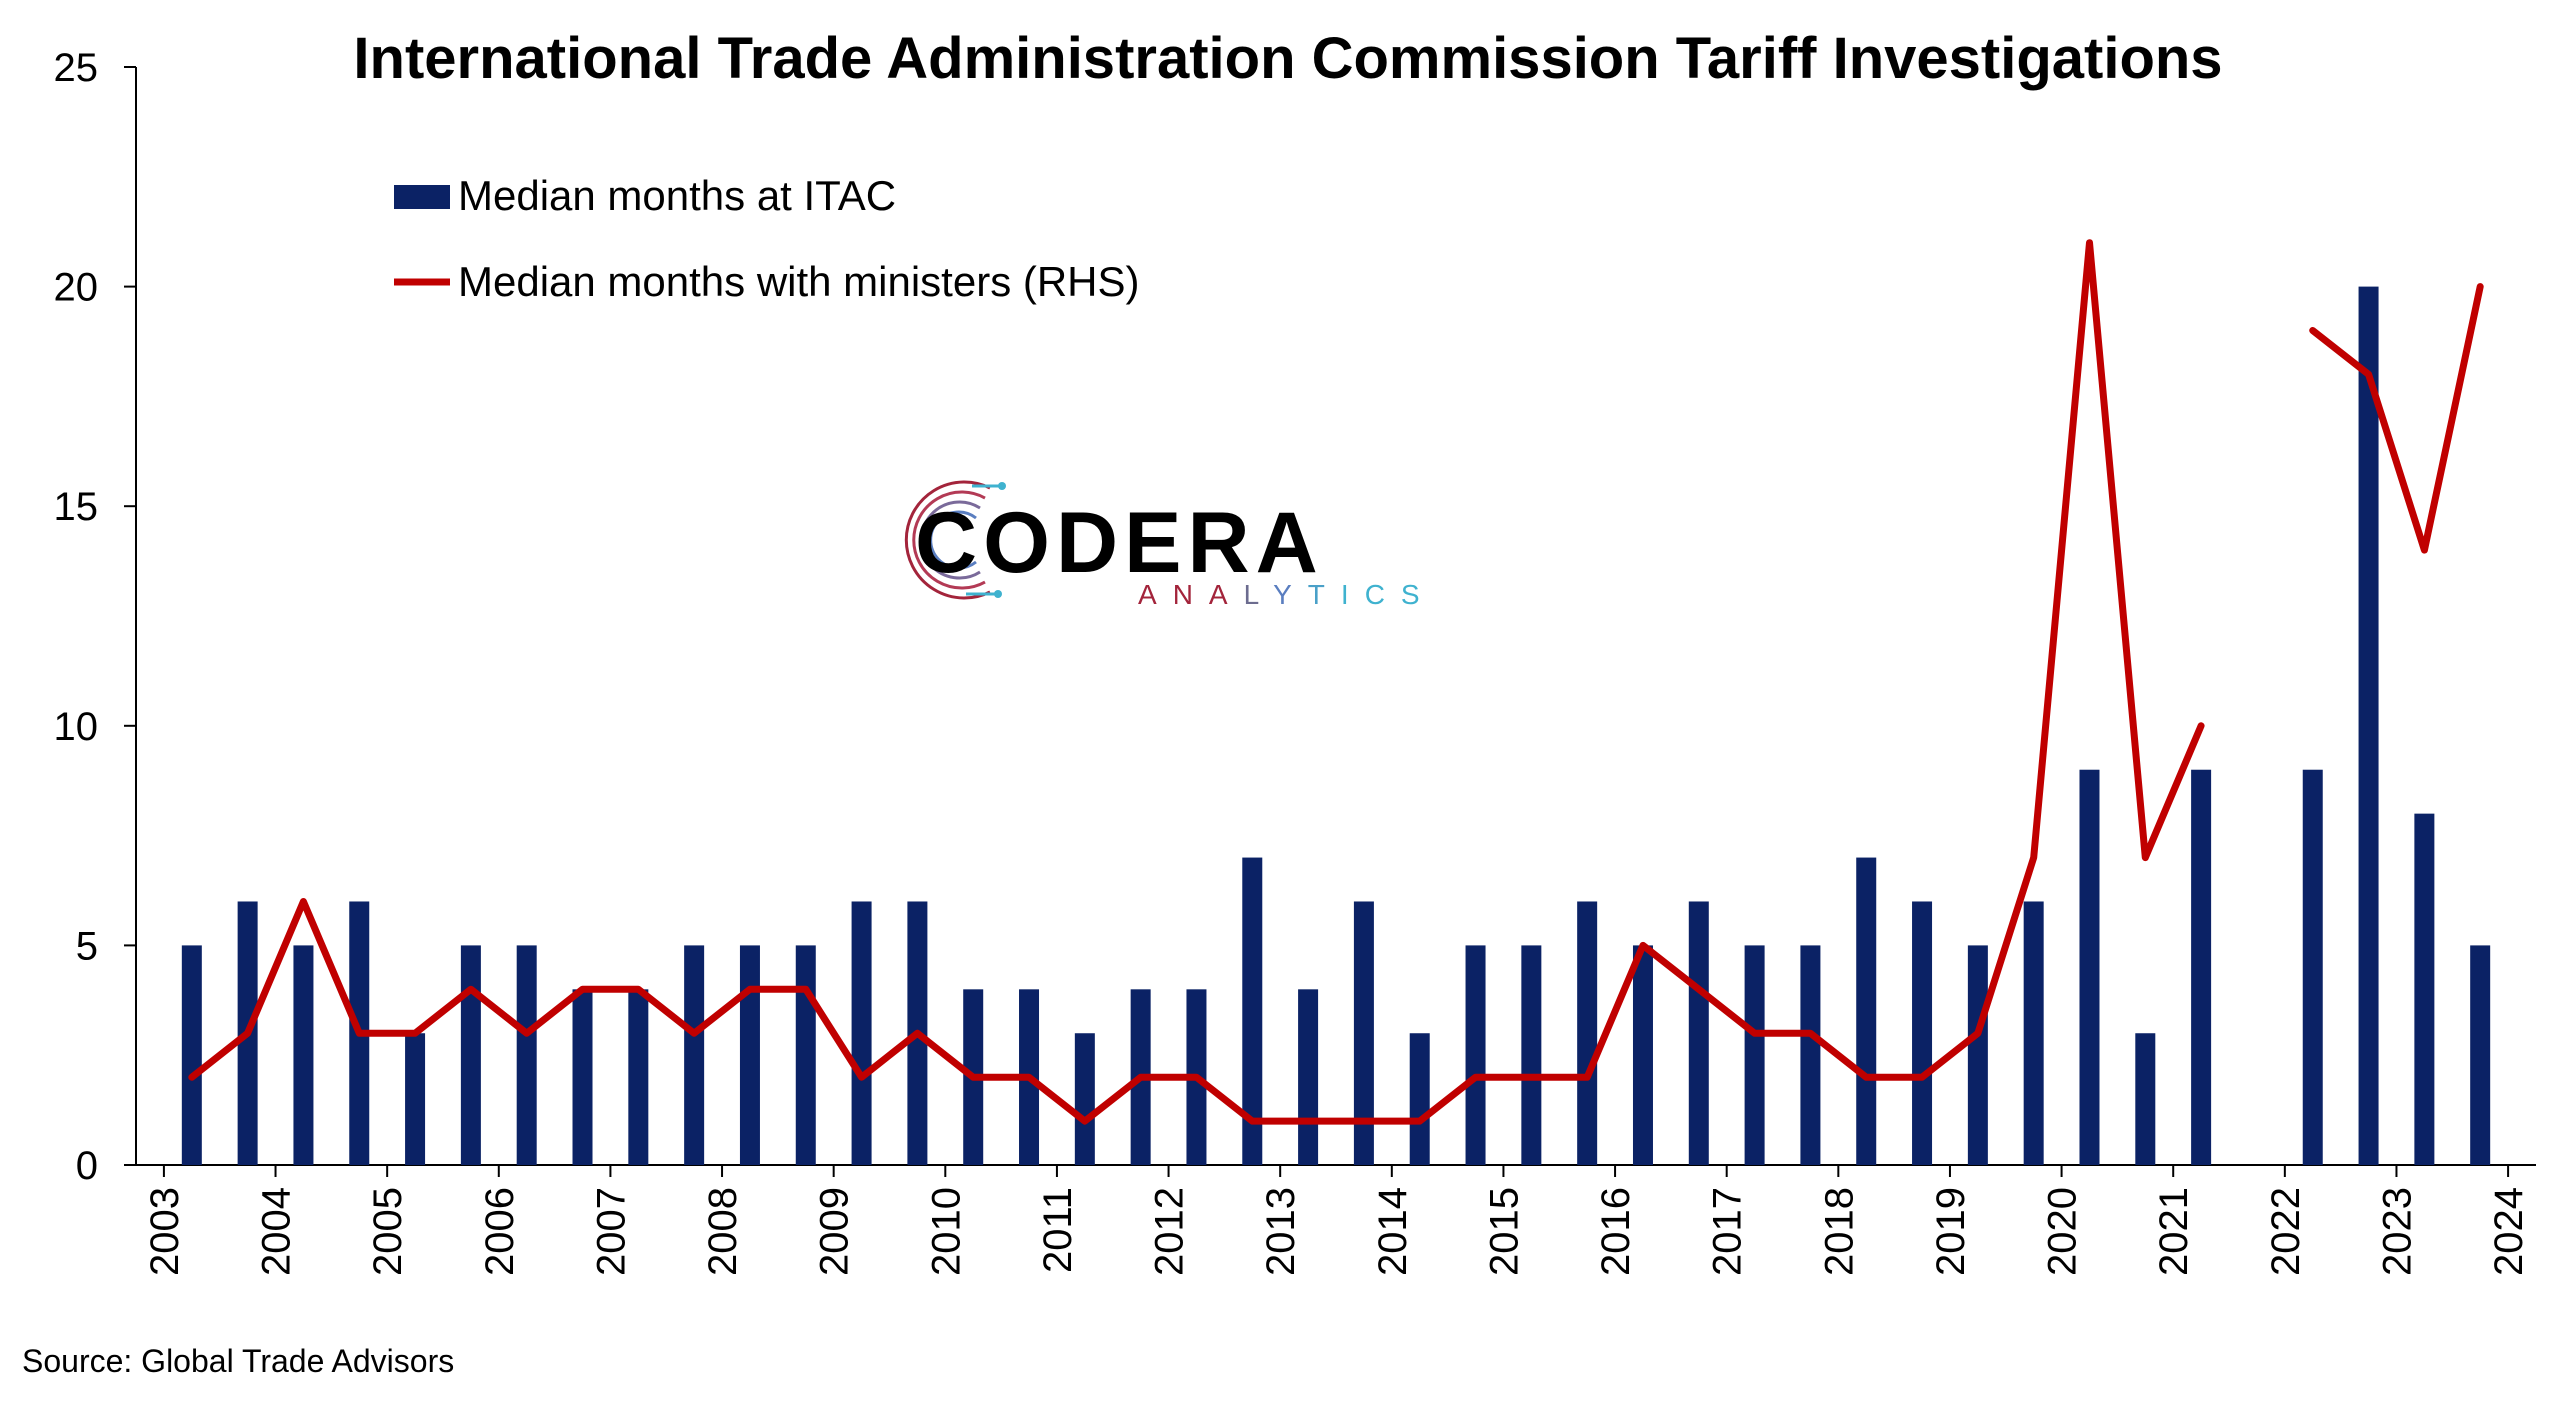 The width and height of the screenshot is (2560, 1407). What do you see at coordinates (388, 1231) in the screenshot?
I see `x-tick-label: 2005` at bounding box center [388, 1231].